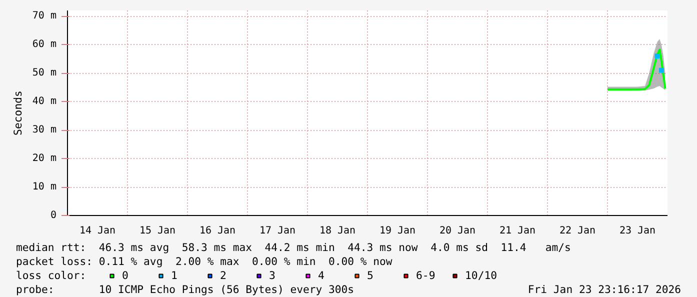 The image size is (697, 297). I want to click on x-tick-label: 21 Jan, so click(517, 231).